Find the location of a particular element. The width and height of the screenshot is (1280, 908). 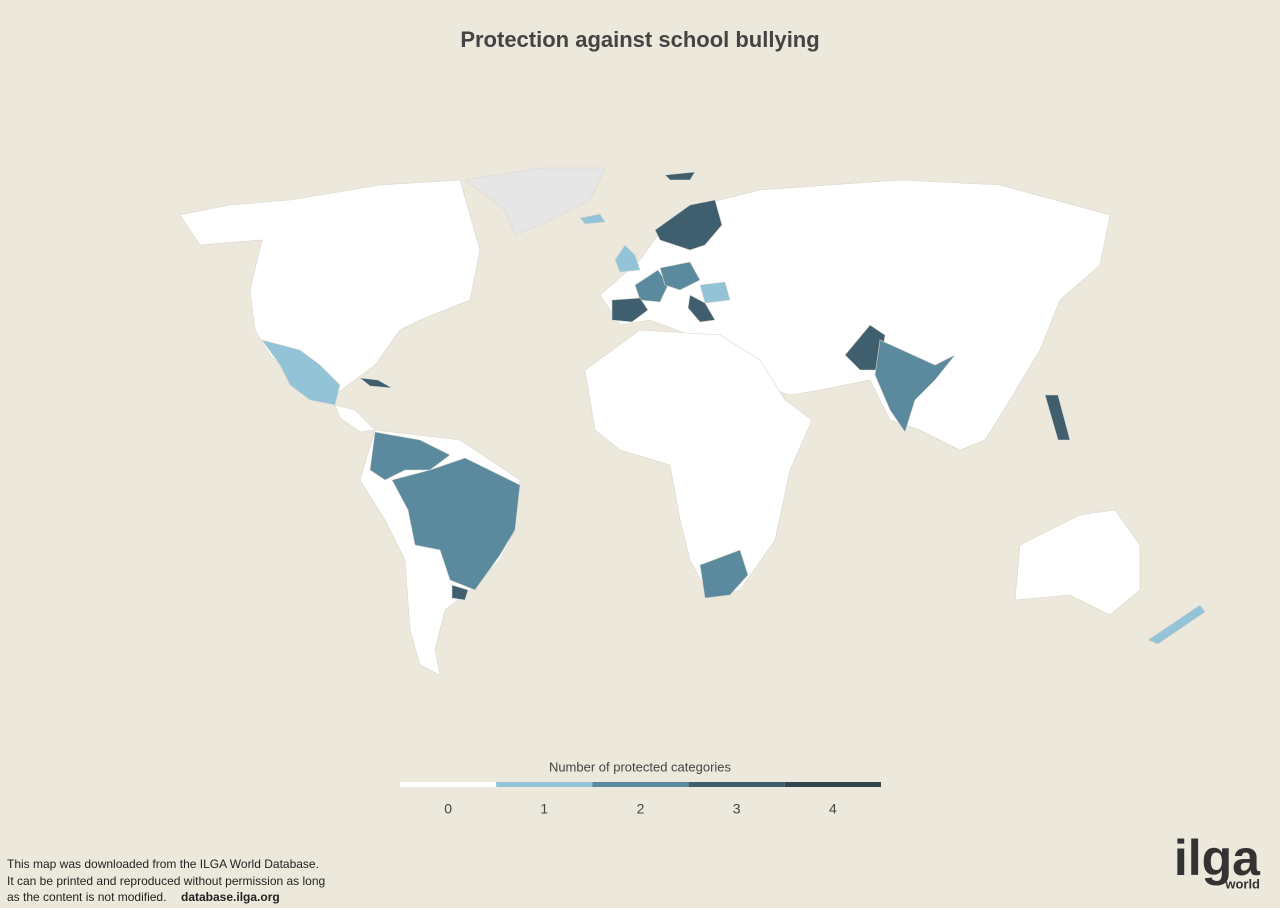

legend-label: 4 is located at coordinates (833, 809).